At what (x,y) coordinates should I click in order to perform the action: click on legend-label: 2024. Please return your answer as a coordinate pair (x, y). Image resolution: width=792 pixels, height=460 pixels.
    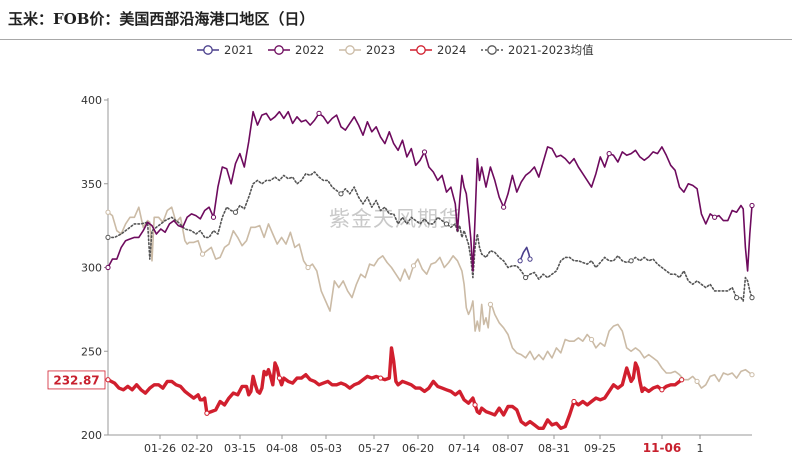
    Looking at the image, I should click on (451, 50).